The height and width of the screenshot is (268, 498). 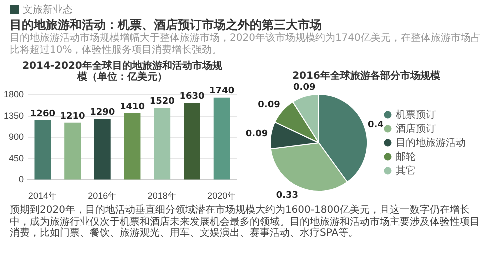 What do you see at coordinates (16, 137) in the screenshot?
I see `y-tick-label: 900` at bounding box center [16, 137].